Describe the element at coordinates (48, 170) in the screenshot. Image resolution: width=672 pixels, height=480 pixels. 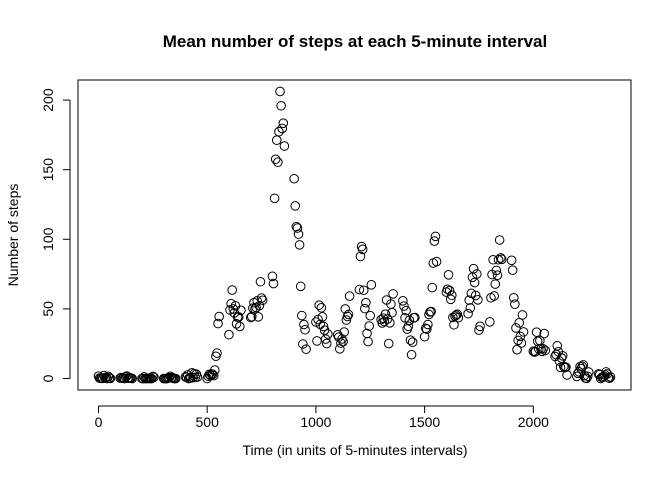
I see `y-tick-label: 150` at that location.